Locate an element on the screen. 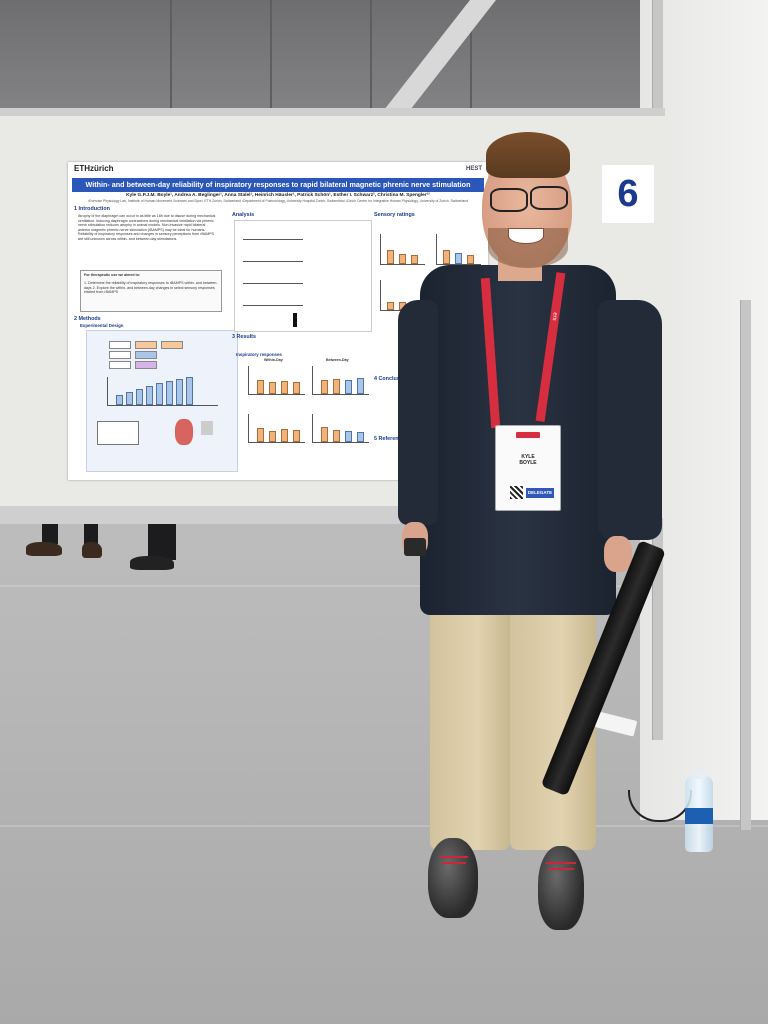 The width and height of the screenshot is (768, 1024). hest-logo: HEST is located at coordinates (473, 169).